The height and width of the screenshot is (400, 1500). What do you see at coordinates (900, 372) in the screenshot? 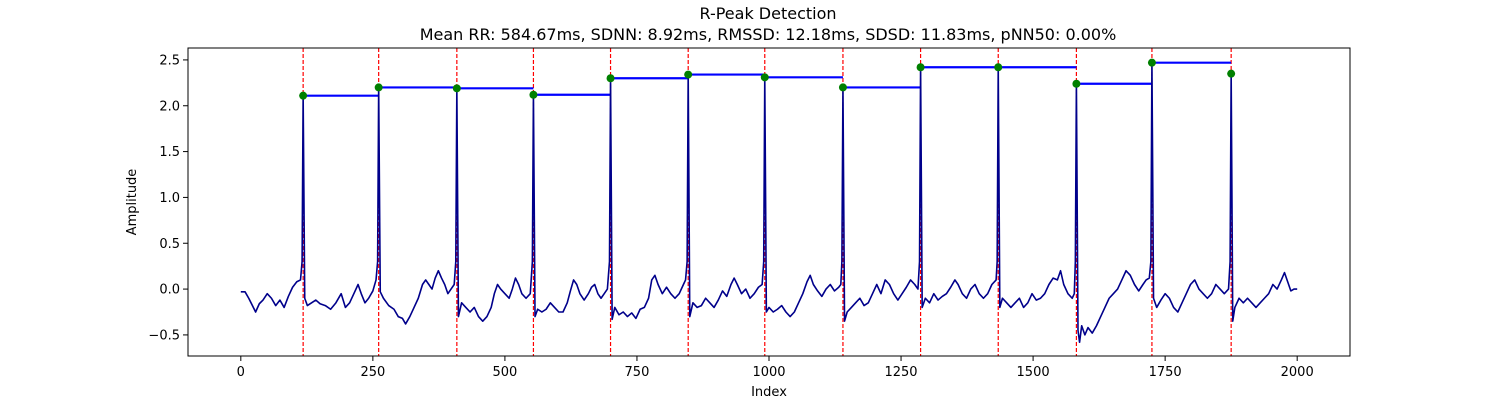
I see `x-tick-label-5: 1250` at bounding box center [900, 372].